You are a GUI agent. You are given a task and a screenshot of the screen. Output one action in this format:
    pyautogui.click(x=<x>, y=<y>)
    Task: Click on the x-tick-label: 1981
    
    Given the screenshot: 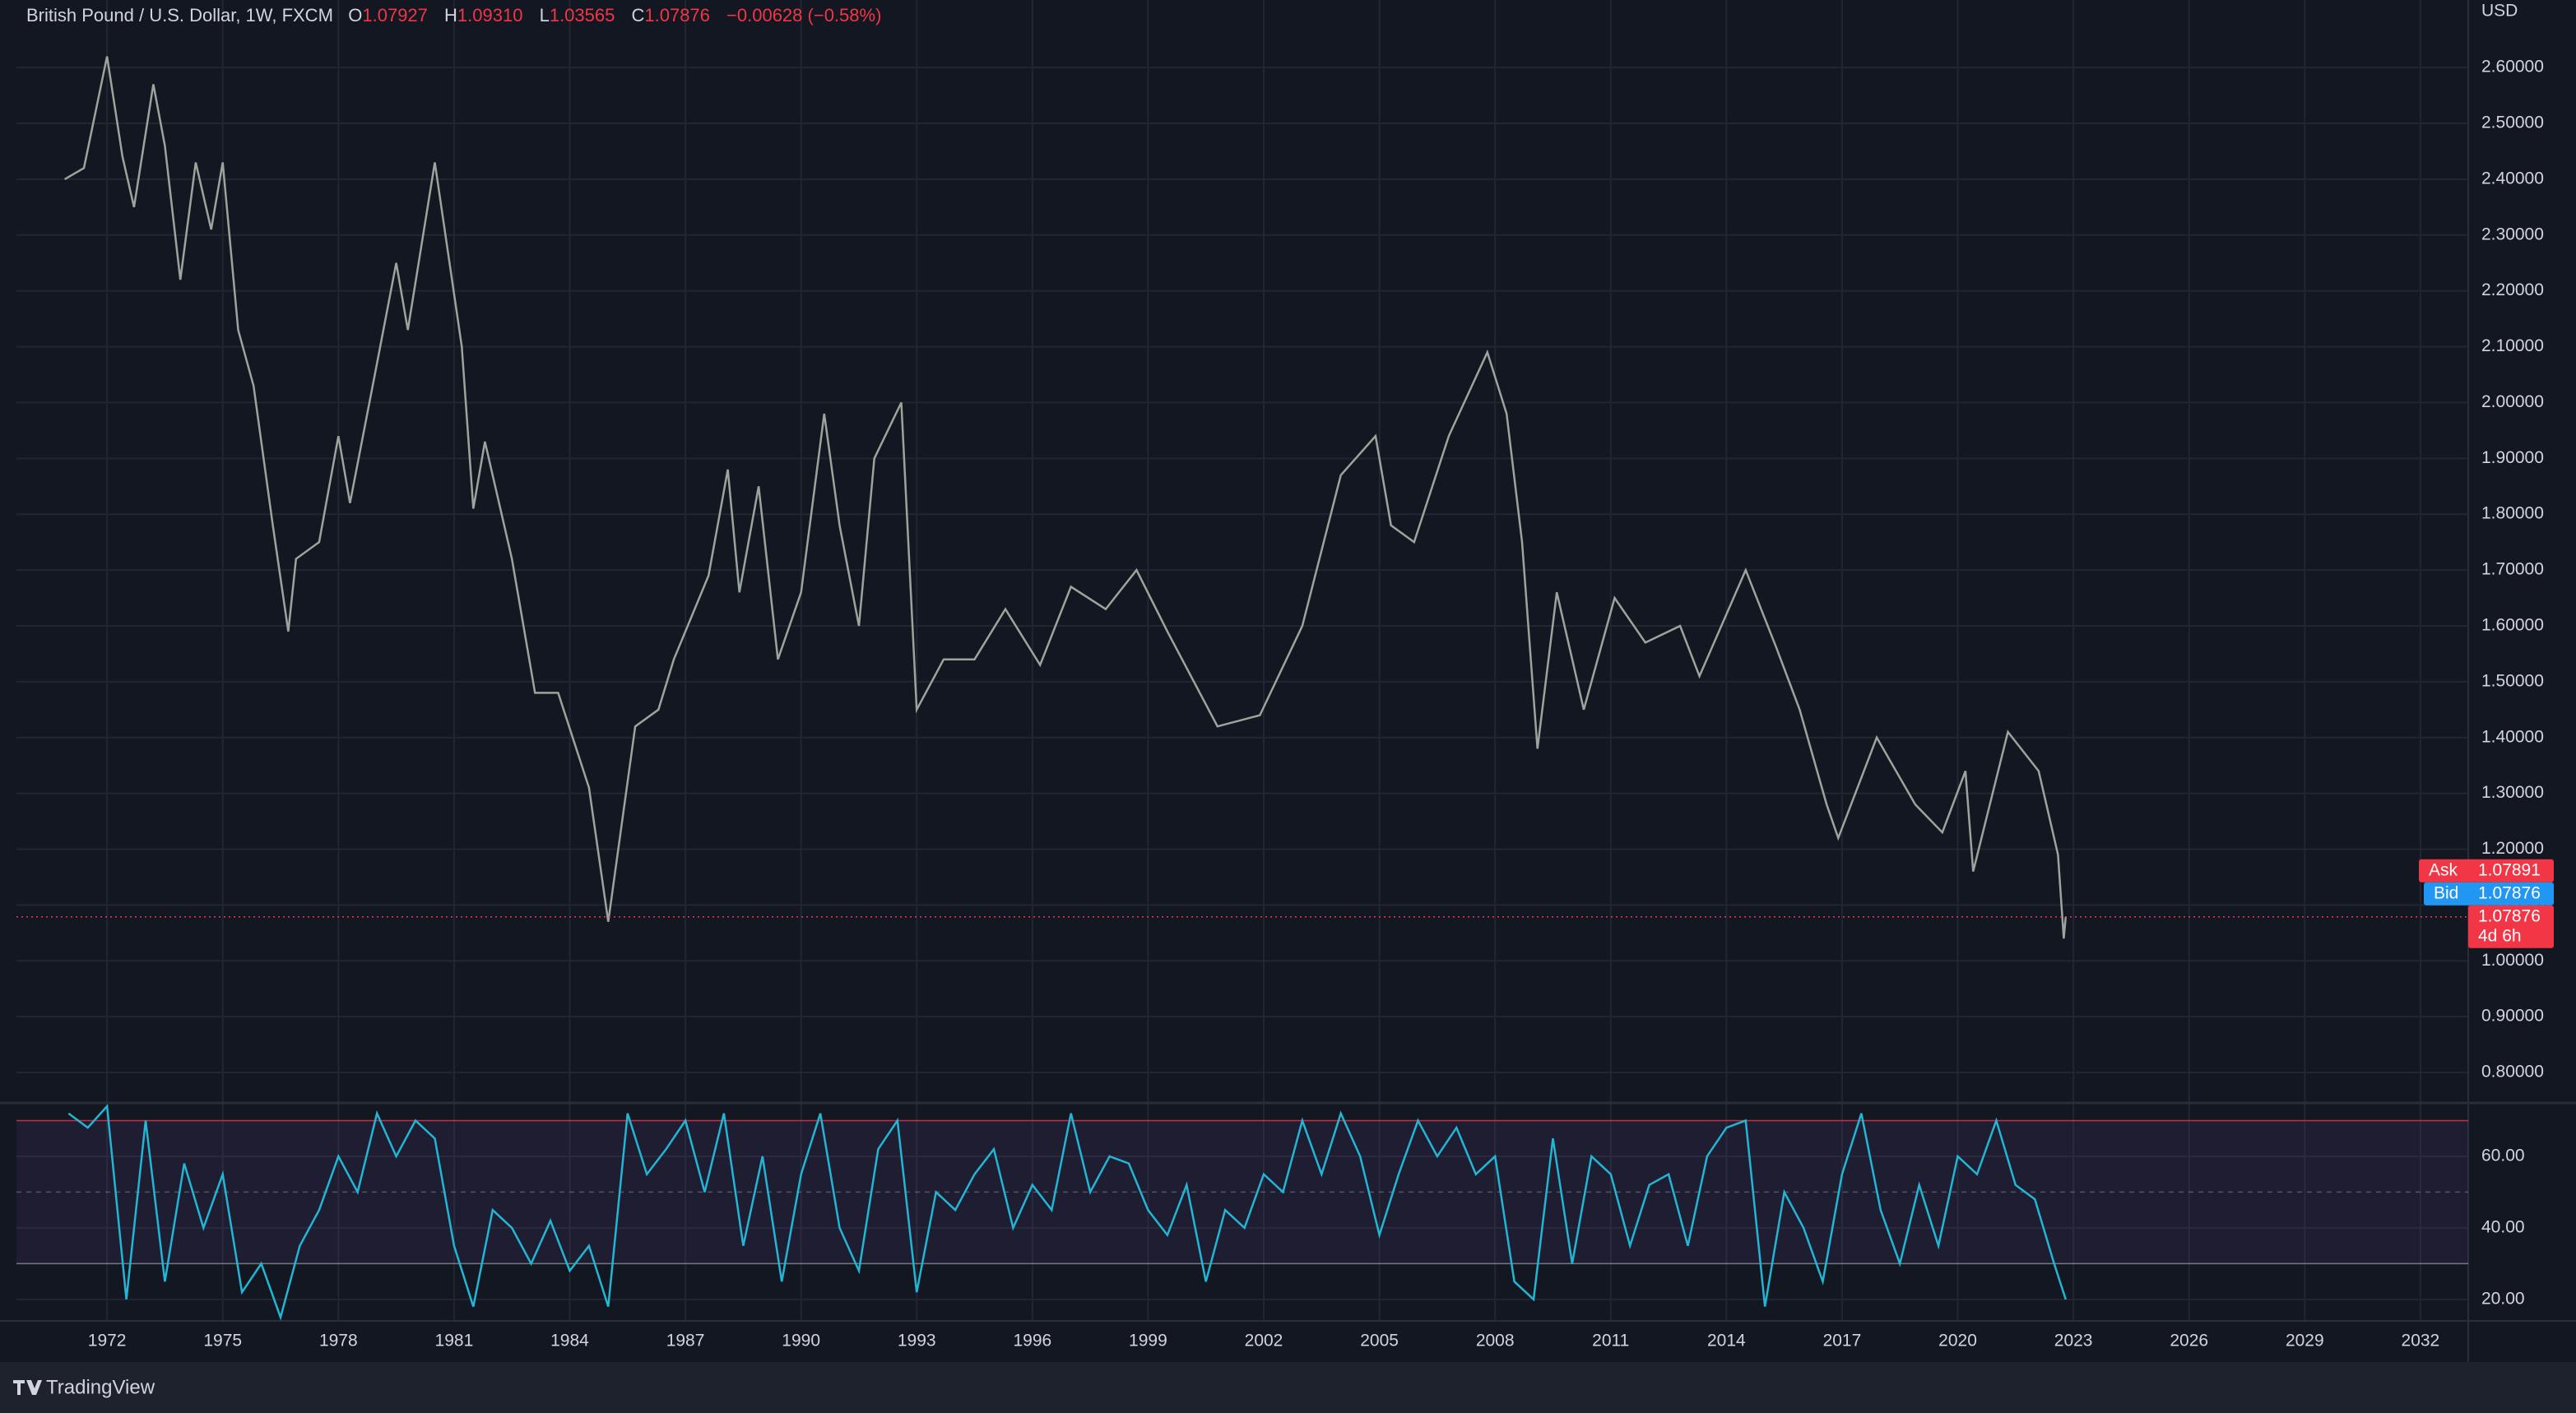 What is the action you would take?
    pyautogui.click(x=454, y=1341)
    